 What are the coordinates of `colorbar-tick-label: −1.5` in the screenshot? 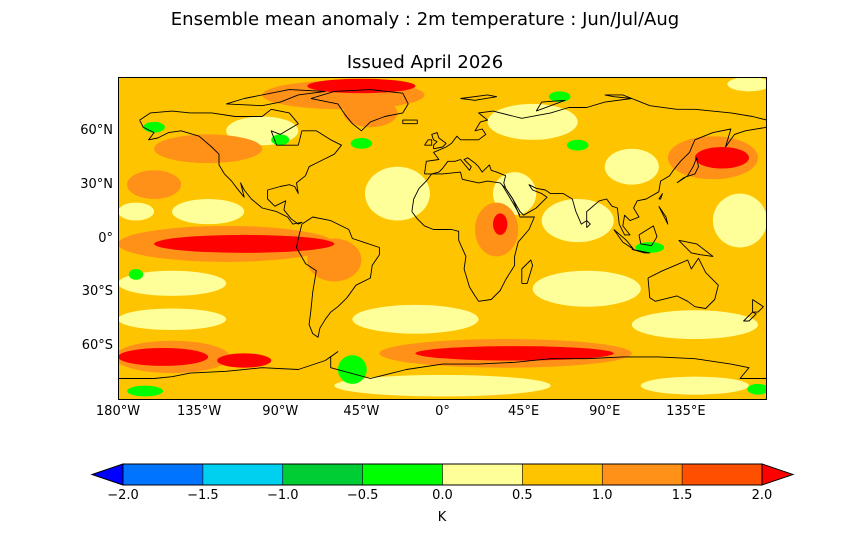 It's located at (203, 495).